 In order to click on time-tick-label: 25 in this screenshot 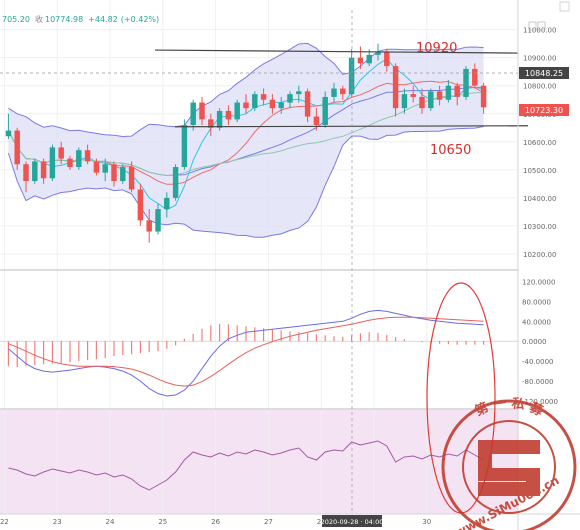, I will do `click(162, 522)`.